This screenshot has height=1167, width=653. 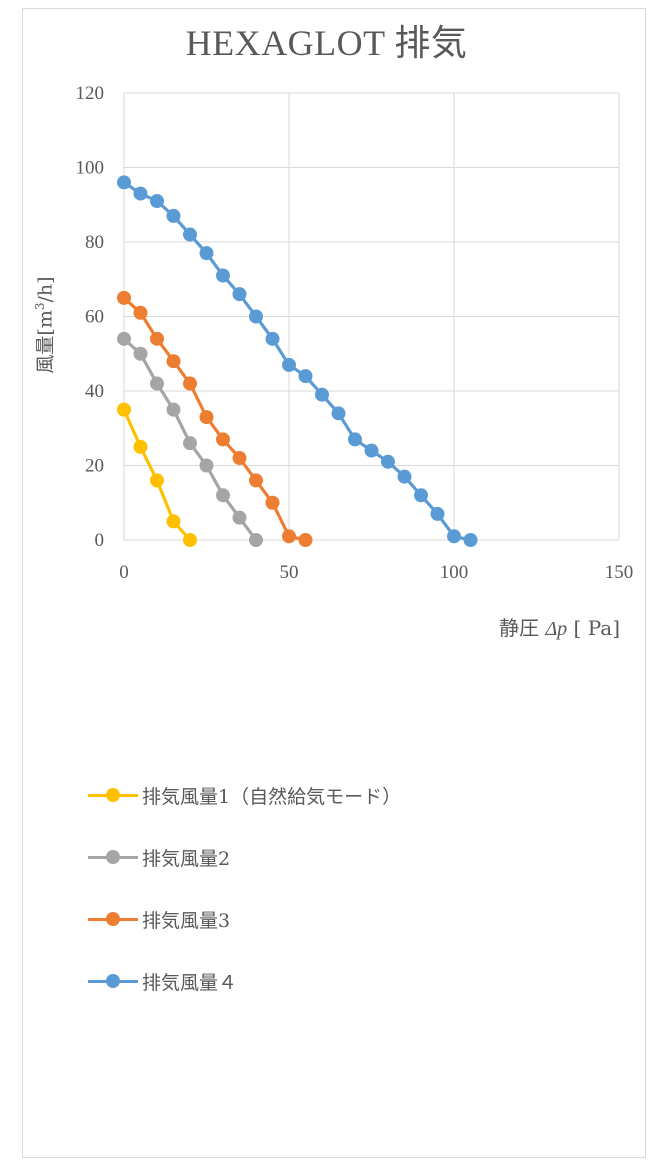 I want to click on legend: 排気風量1（自然給気モード） 排気風量2 排気風量3 排気風量４, so click(x=244, y=904).